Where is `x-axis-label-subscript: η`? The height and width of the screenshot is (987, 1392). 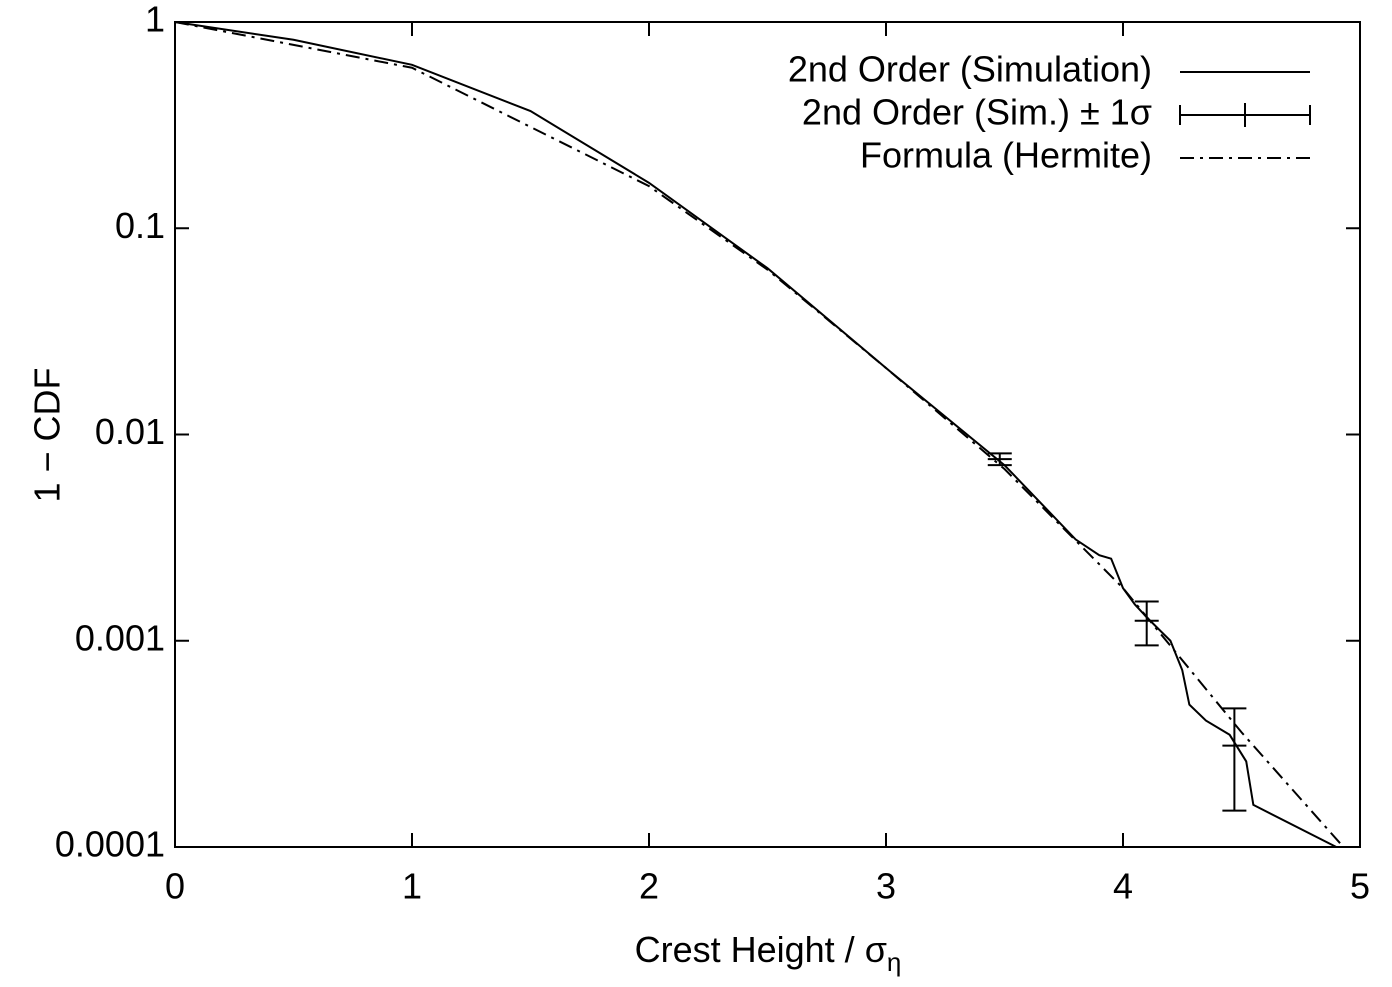 x-axis-label-subscript: η is located at coordinates (894, 962).